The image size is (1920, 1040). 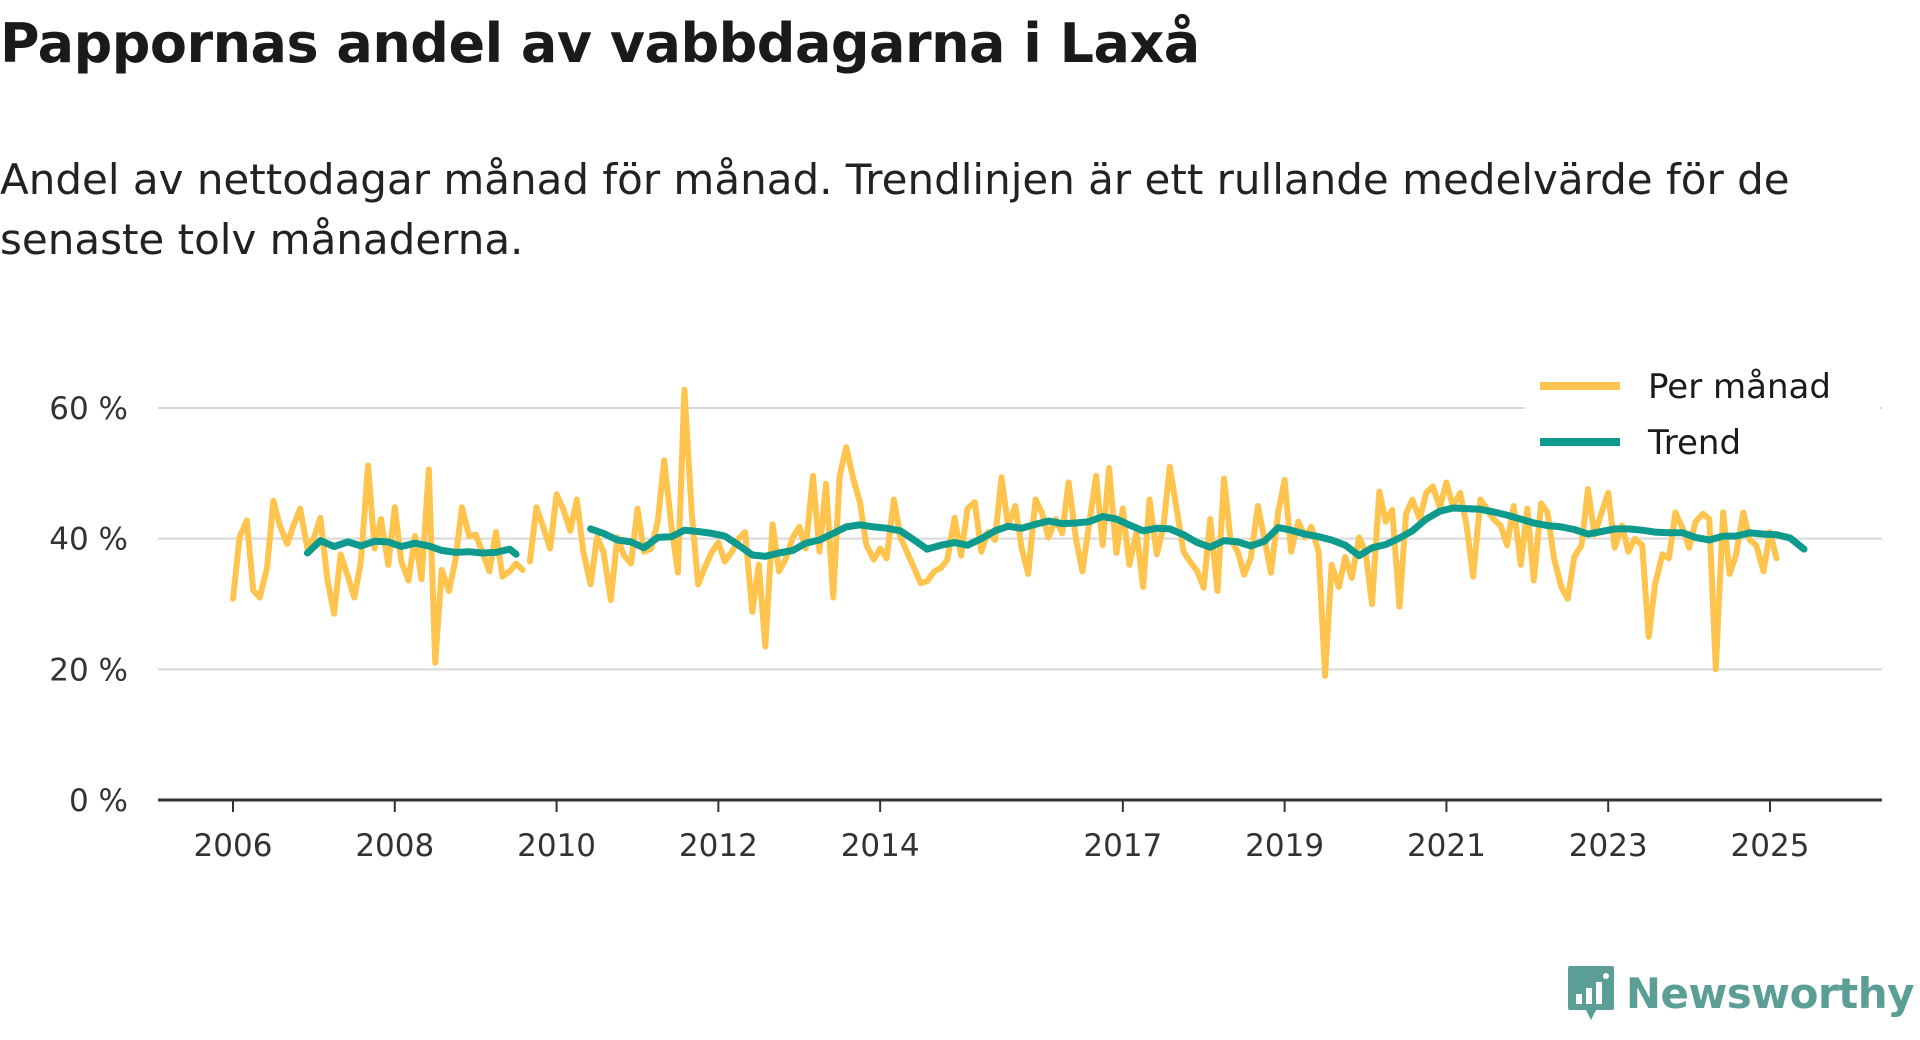 What do you see at coordinates (88, 670) in the screenshot?
I see `y-tick-label: 20 %` at bounding box center [88, 670].